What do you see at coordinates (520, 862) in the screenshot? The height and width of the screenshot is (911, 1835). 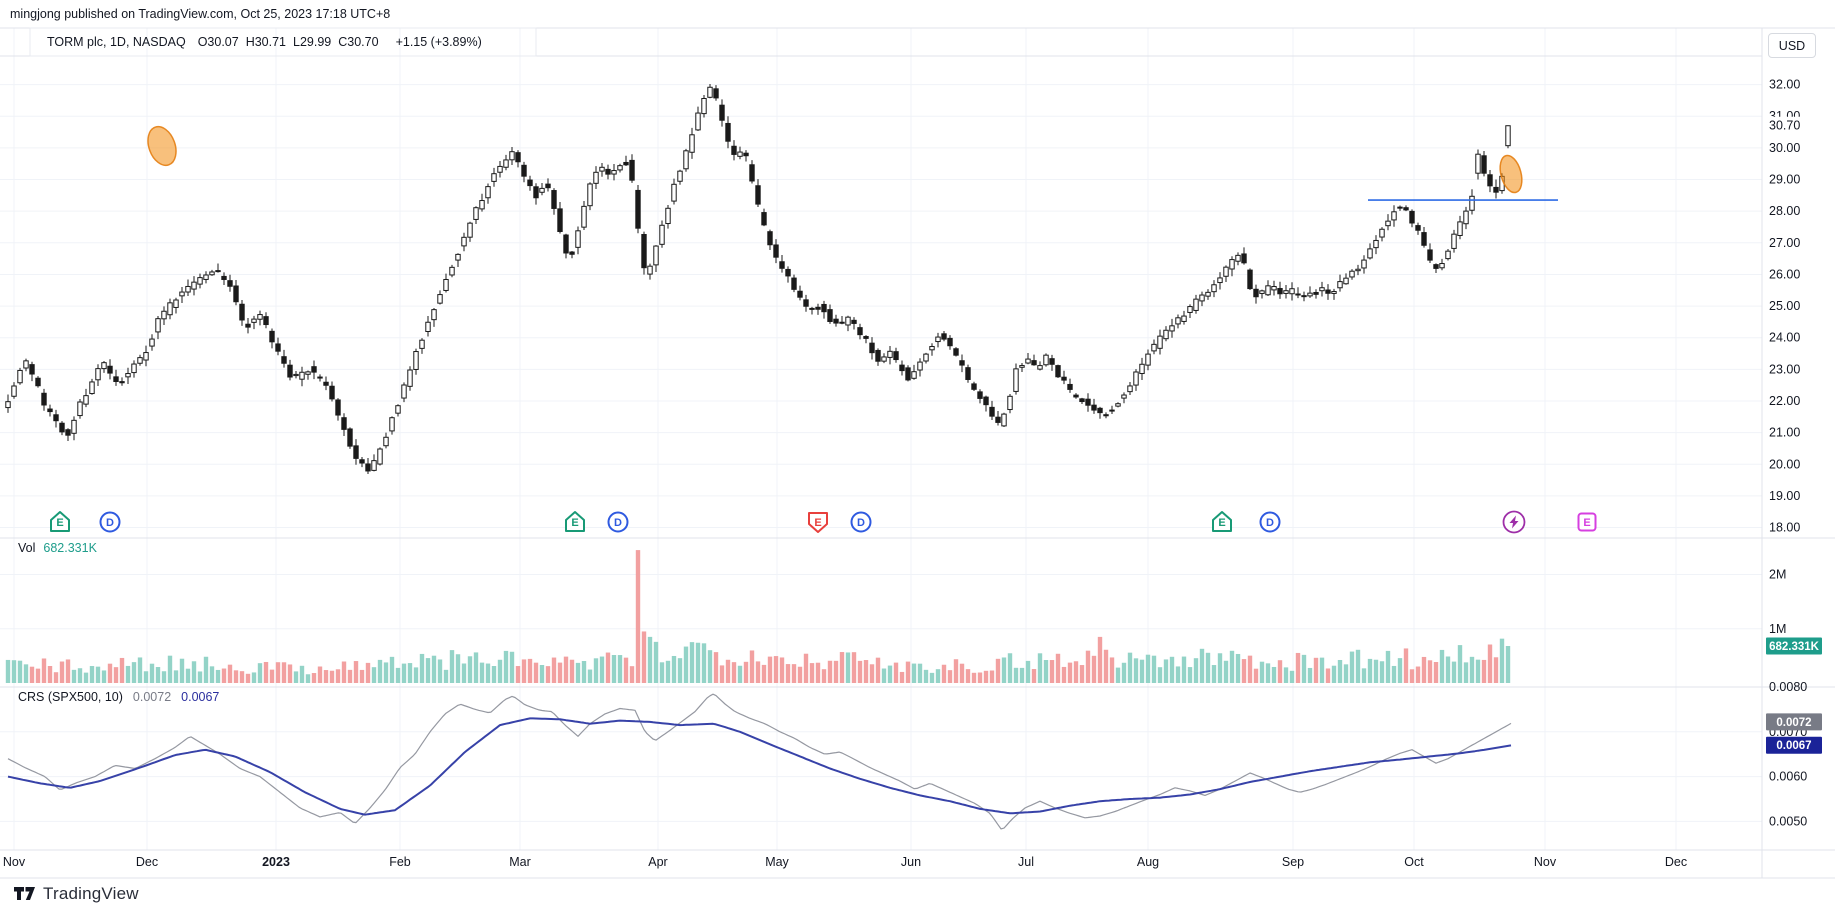 I see `time-tick-label: Mar` at bounding box center [520, 862].